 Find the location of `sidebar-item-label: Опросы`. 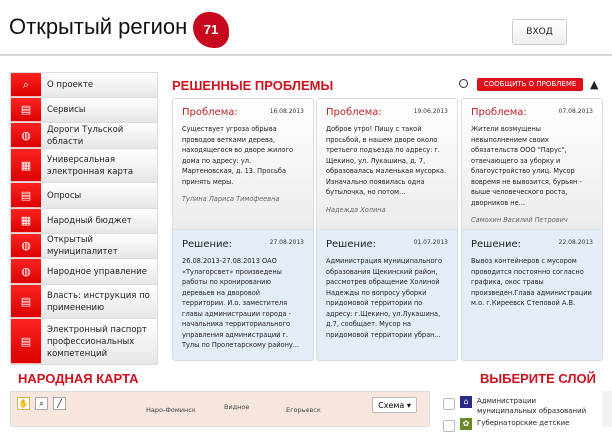

sidebar-item-label: Опросы is located at coordinates (64, 195).